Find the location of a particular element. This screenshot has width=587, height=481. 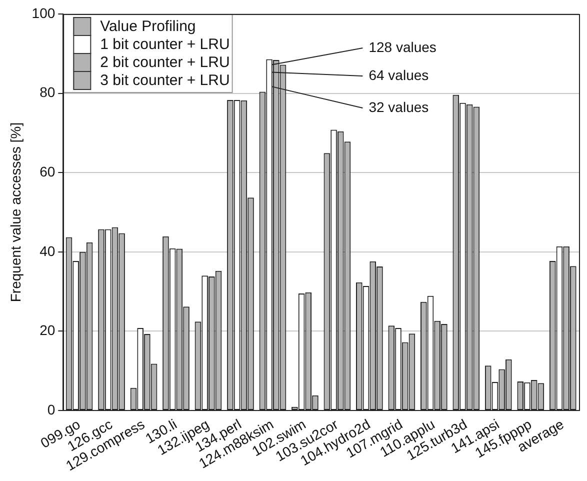

y-tick-label: 80 is located at coordinates (48, 92).